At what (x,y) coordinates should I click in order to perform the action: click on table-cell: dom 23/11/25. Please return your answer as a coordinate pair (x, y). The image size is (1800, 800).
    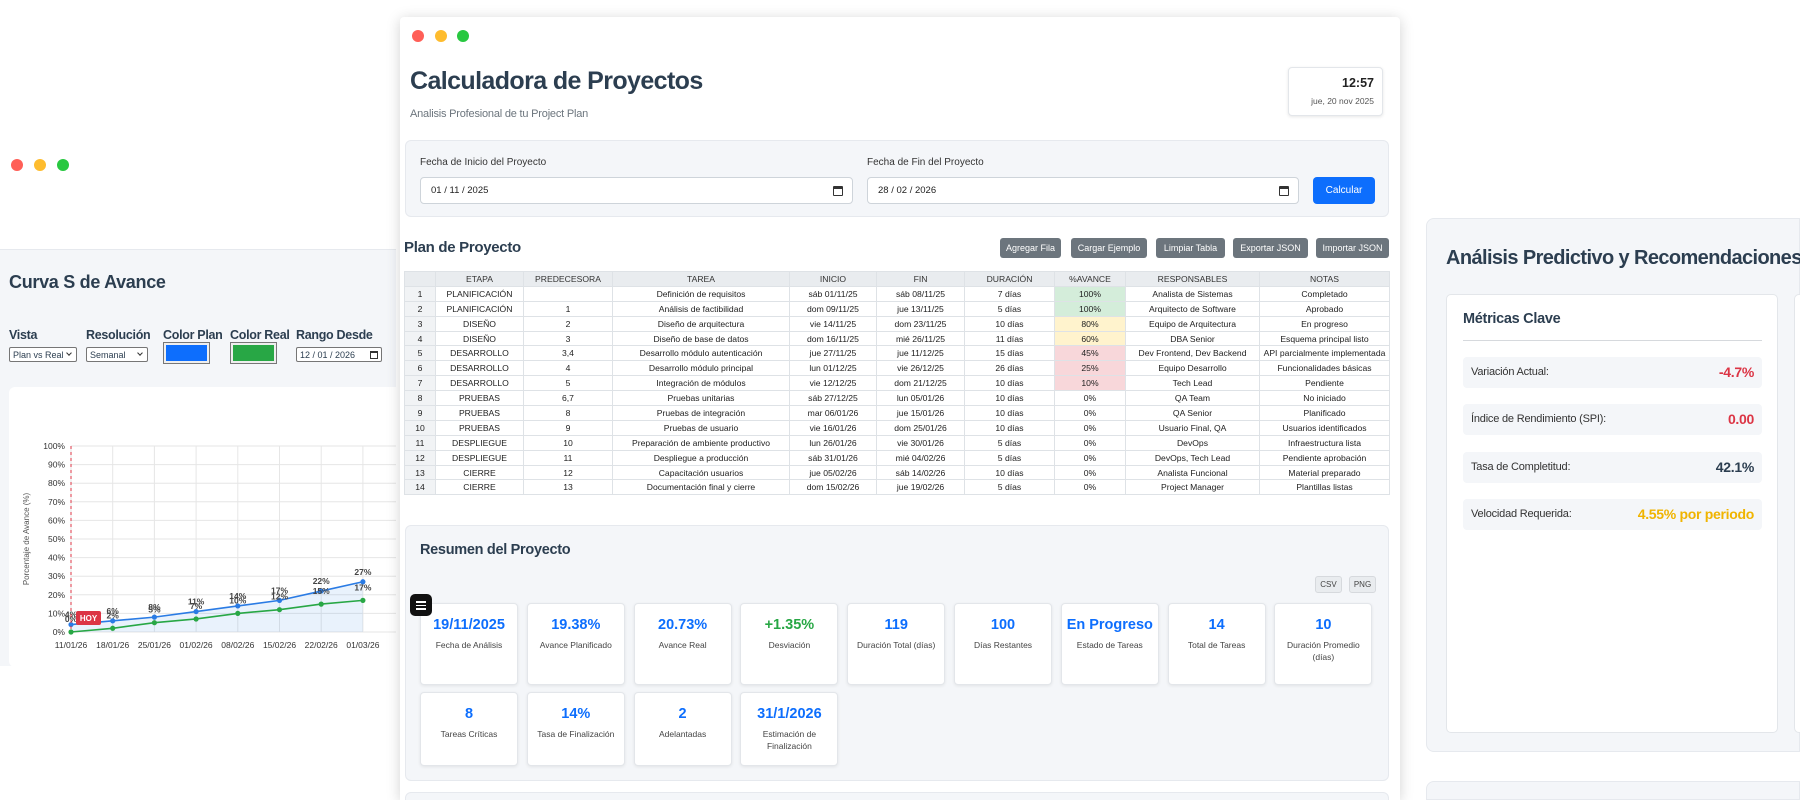
    Looking at the image, I should click on (920, 323).